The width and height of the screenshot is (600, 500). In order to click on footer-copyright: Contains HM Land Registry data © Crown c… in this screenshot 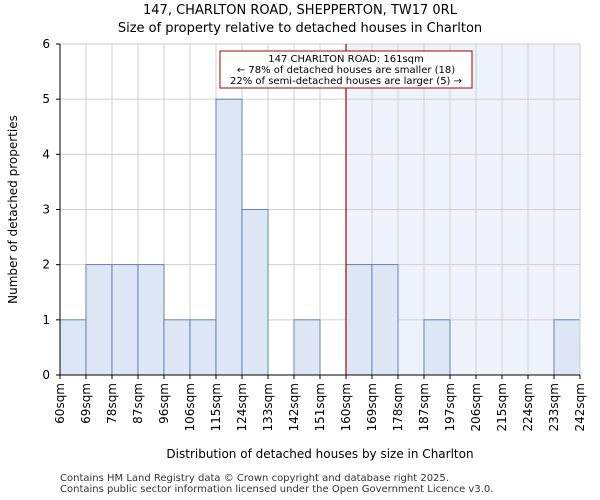, I will do `click(254, 478)`.